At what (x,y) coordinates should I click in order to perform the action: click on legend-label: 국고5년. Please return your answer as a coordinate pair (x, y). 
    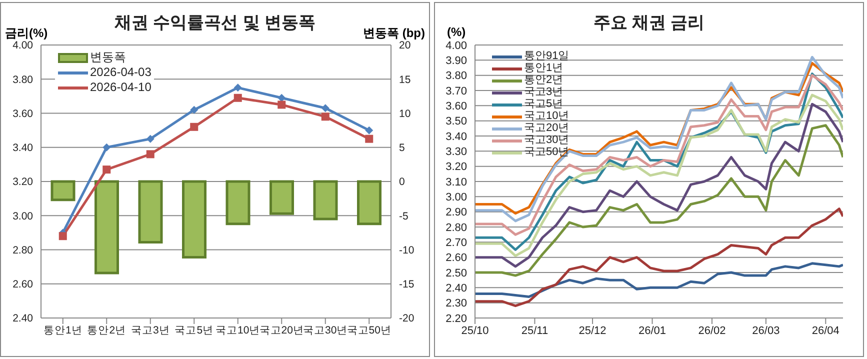
    Looking at the image, I should click on (544, 104).